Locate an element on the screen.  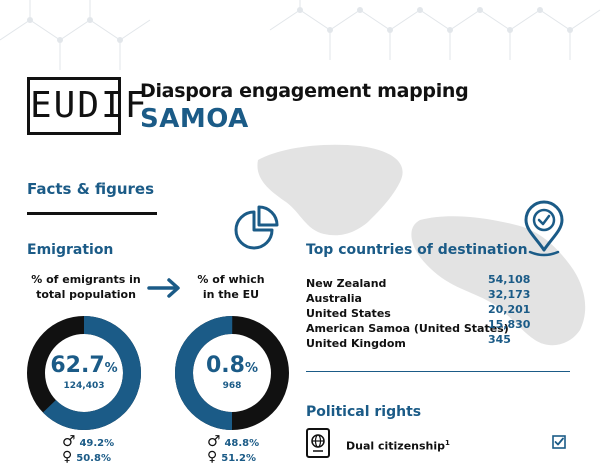
destination-country: United States is located at coordinates (348, 313).